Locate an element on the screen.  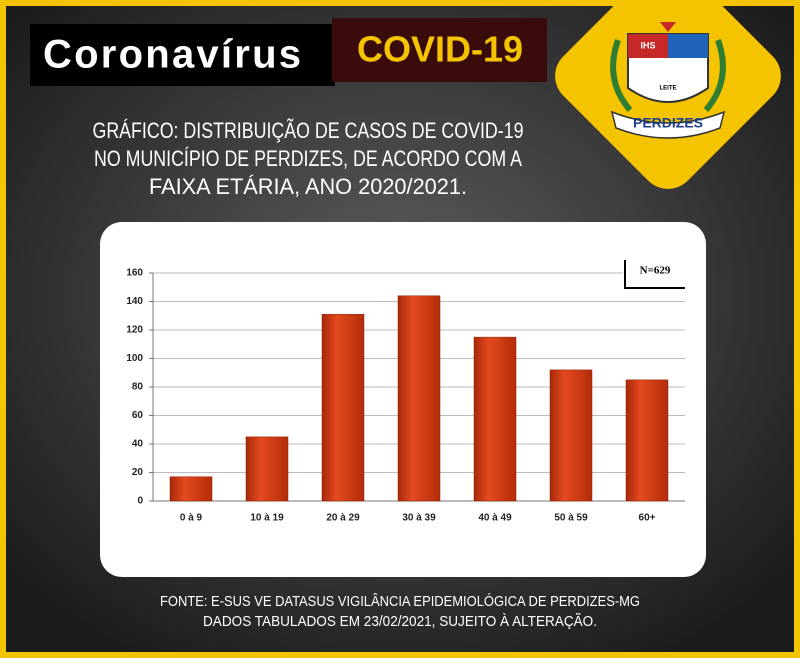
x-tick-label: 30 à 39 is located at coordinates (419, 518).